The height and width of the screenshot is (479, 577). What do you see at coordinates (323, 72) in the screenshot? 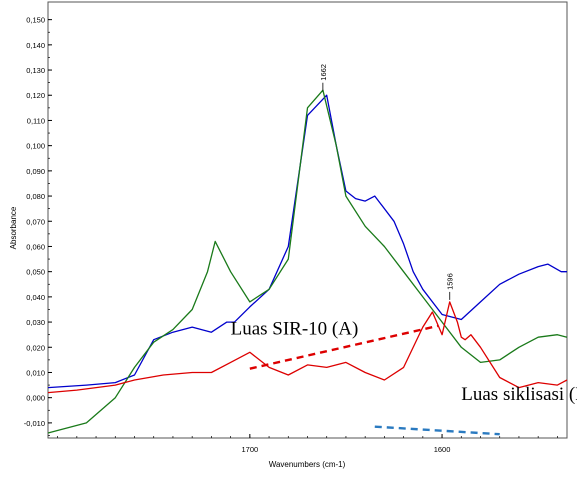
I see `peak-label: 1662` at bounding box center [323, 72].